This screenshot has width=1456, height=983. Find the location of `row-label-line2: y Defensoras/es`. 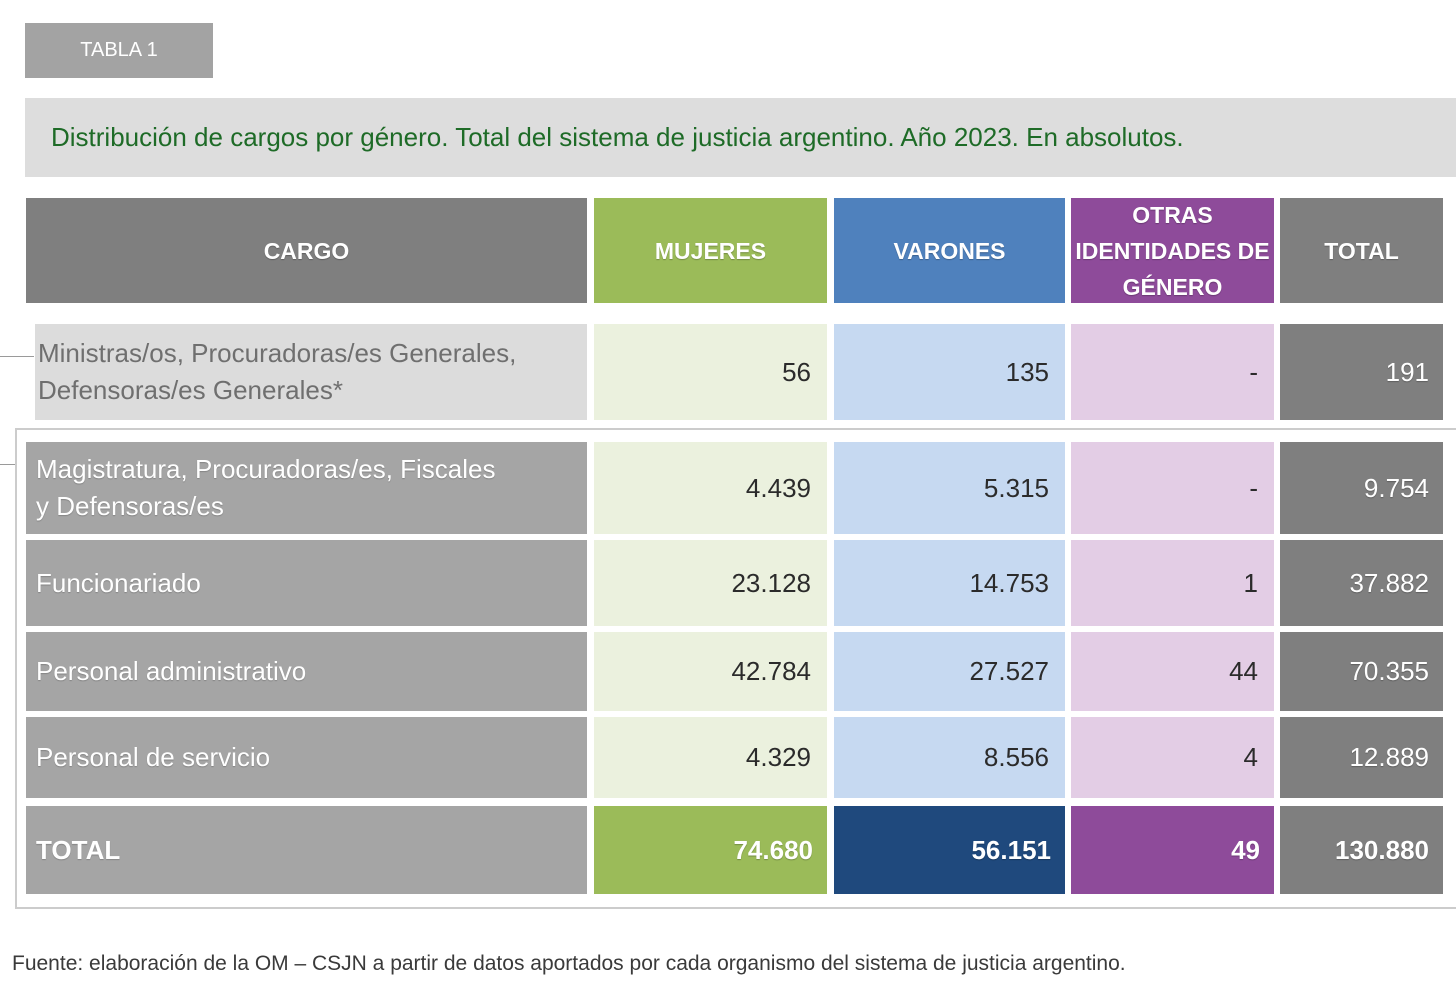

row-label-line2: y Defensoras/es is located at coordinates (130, 506).